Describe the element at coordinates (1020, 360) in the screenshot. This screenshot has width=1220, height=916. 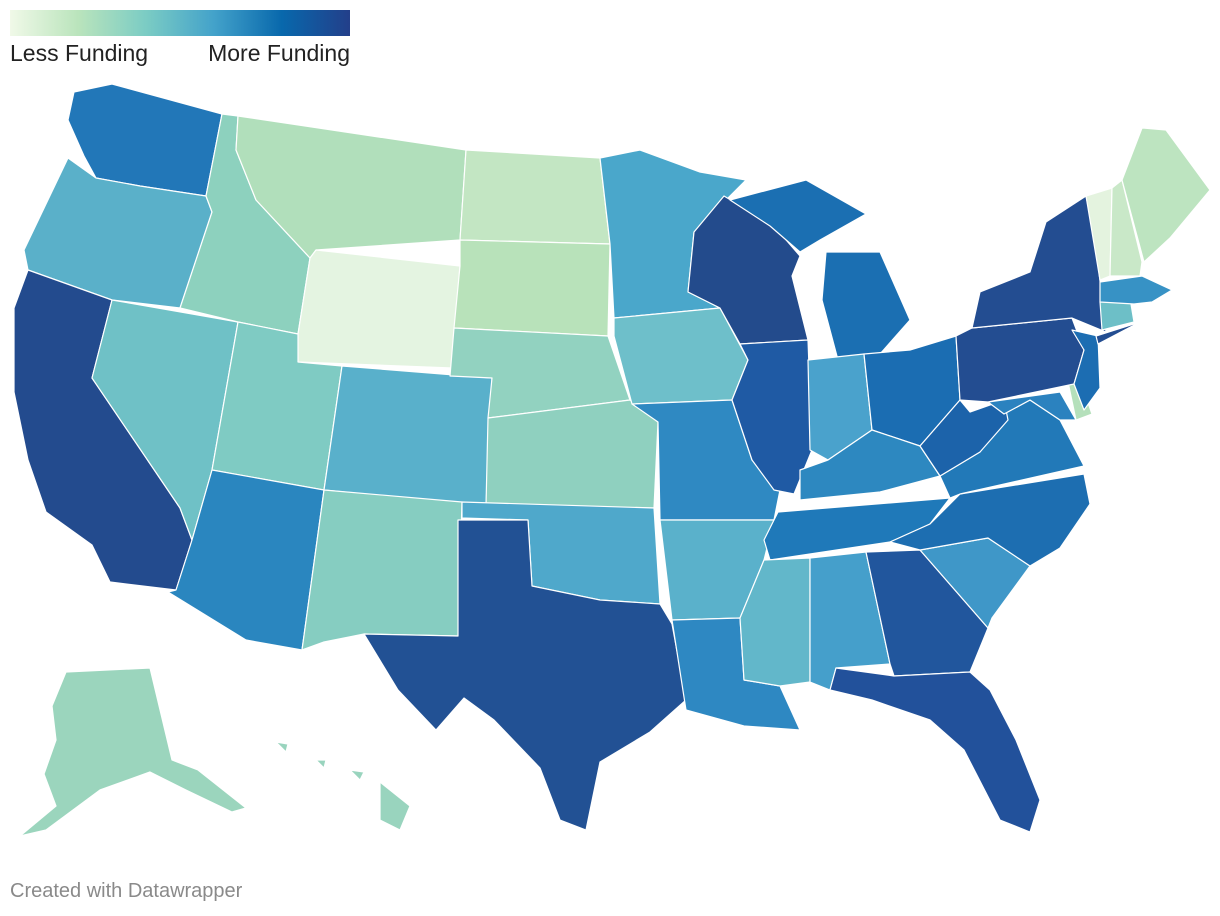
I see `state-pa` at that location.